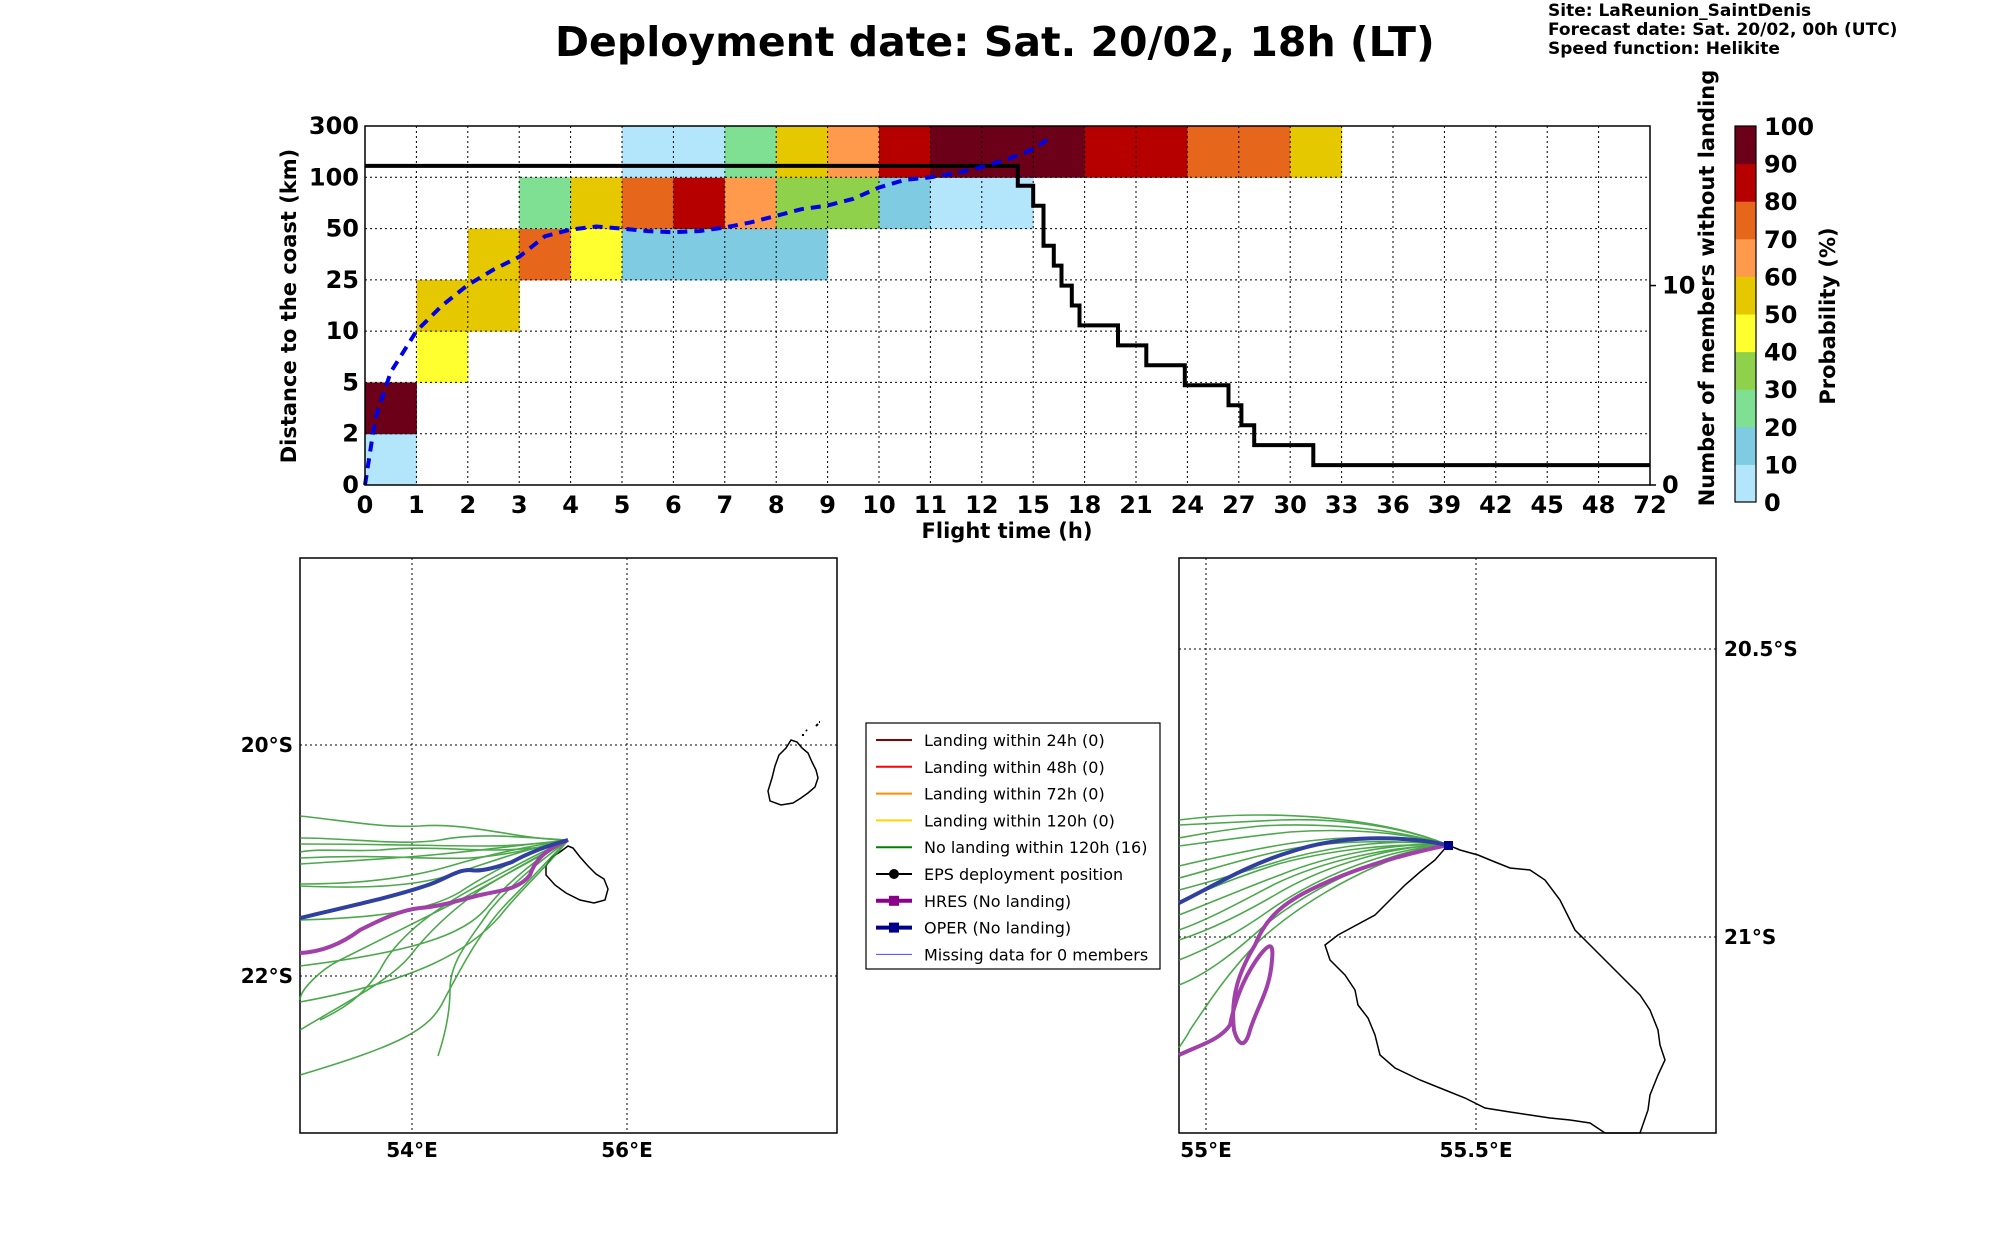  Describe the element at coordinates (827, 505) in the screenshot. I see `x-tick-label: 9` at that location.